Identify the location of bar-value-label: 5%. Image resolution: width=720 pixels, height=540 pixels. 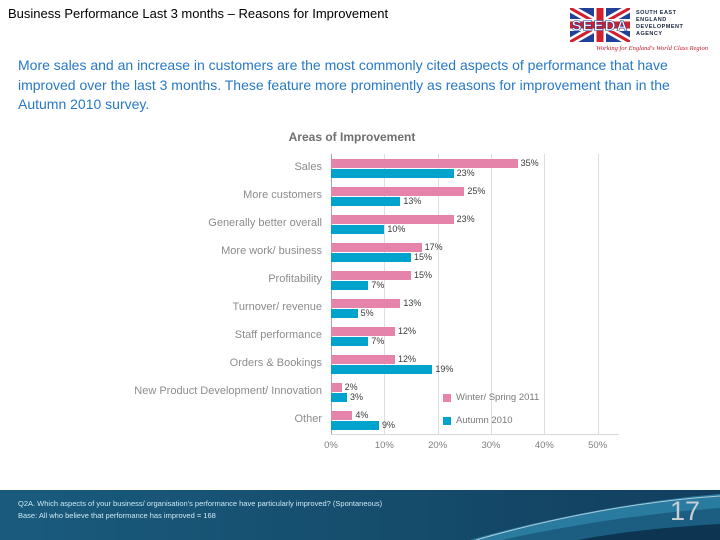
(367, 313).